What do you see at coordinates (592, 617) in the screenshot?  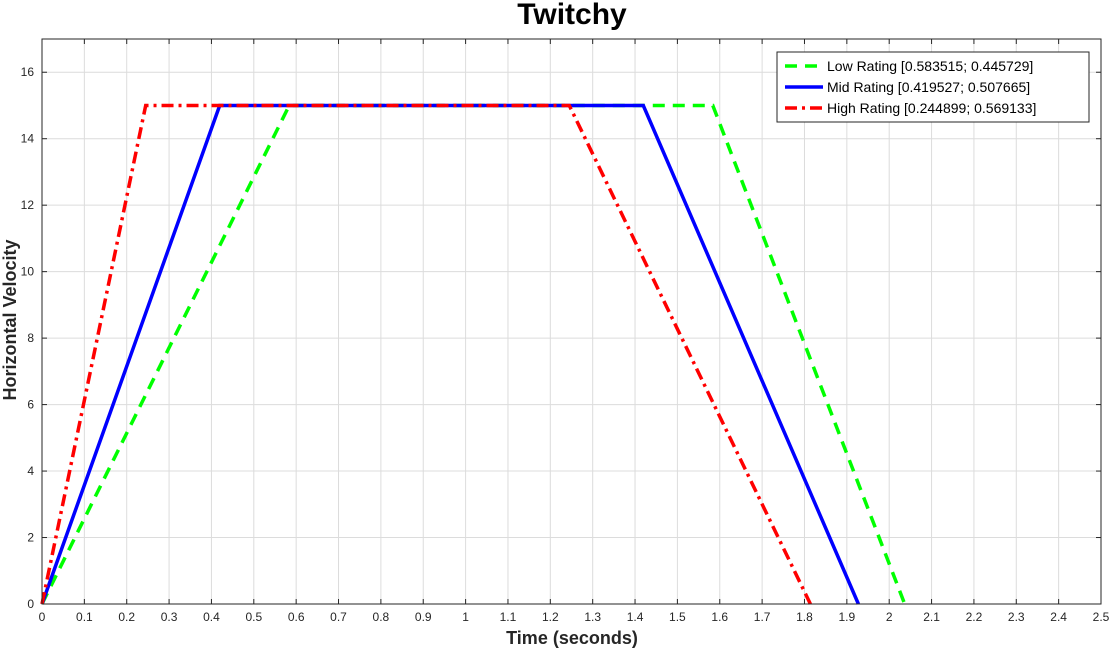 I see `x-tick-label: 1.3` at bounding box center [592, 617].